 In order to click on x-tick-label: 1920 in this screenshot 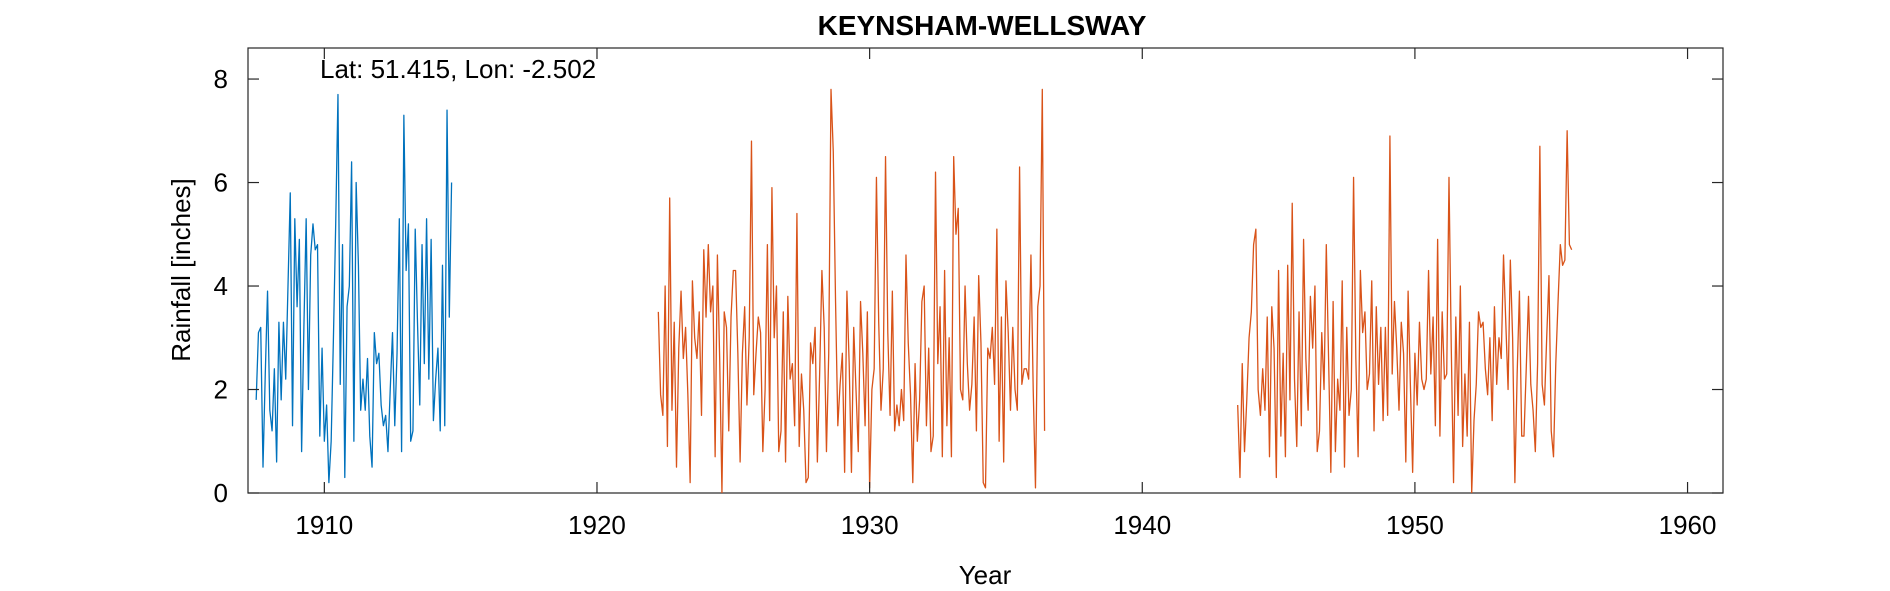, I will do `click(597, 525)`.